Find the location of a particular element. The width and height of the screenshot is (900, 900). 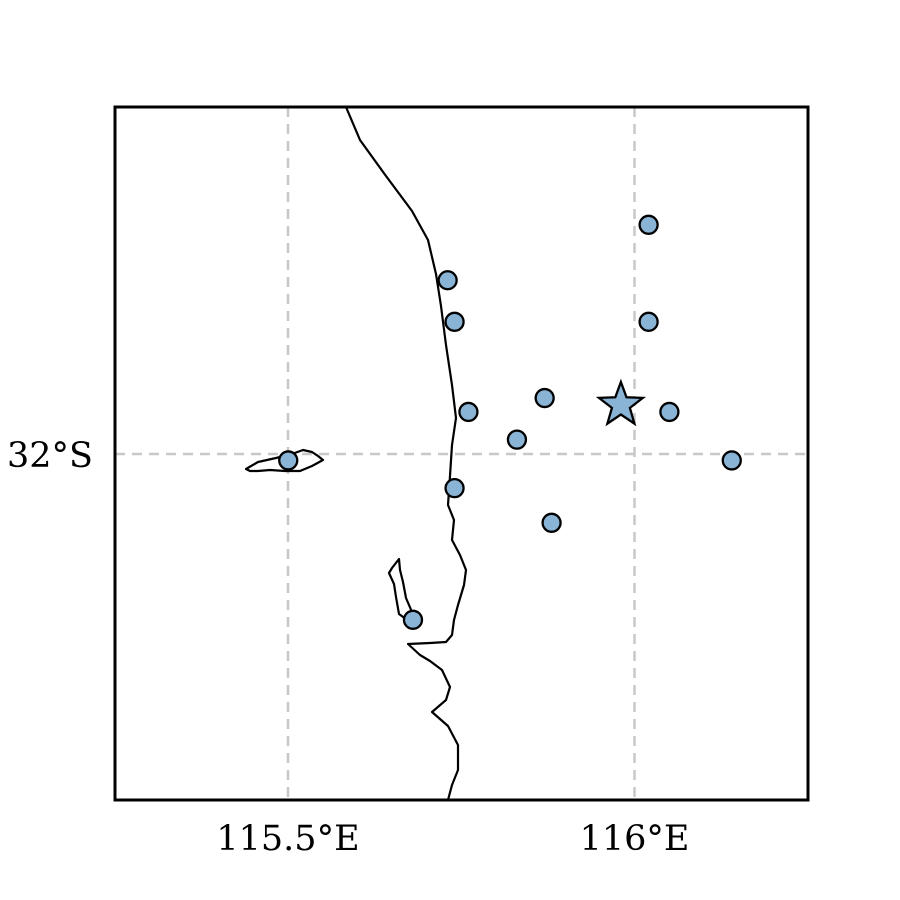

epicenter-layer is located at coordinates (621, 402).